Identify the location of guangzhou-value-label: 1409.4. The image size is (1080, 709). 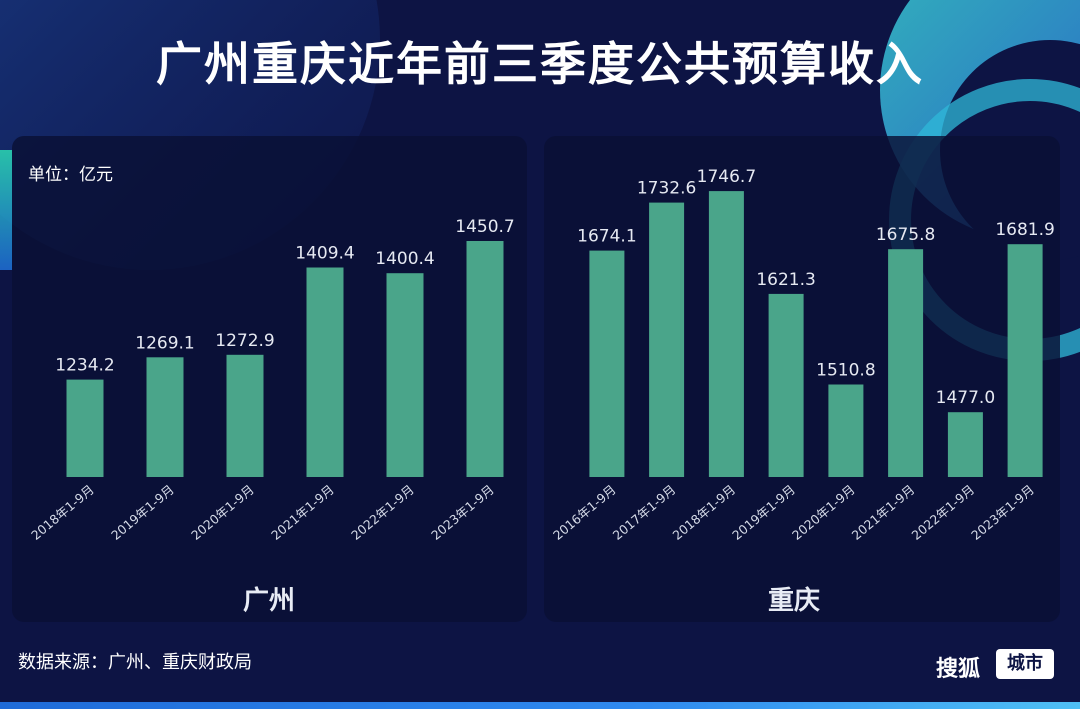
(324, 254).